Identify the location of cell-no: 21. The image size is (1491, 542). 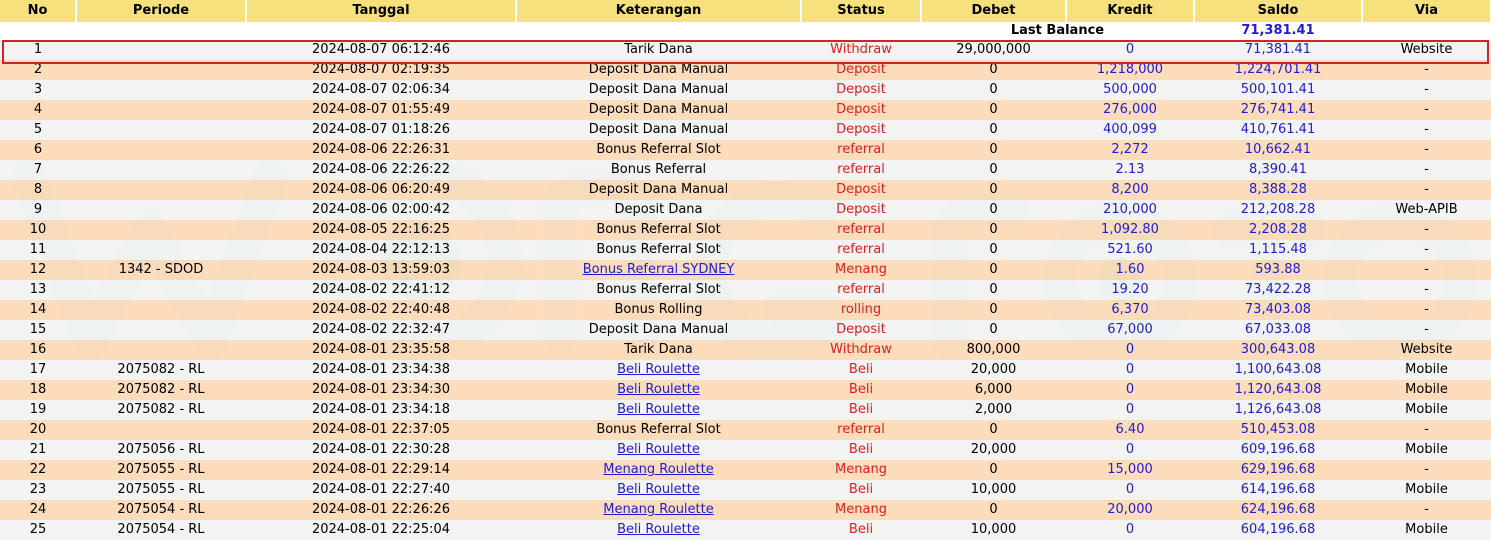
(38, 450).